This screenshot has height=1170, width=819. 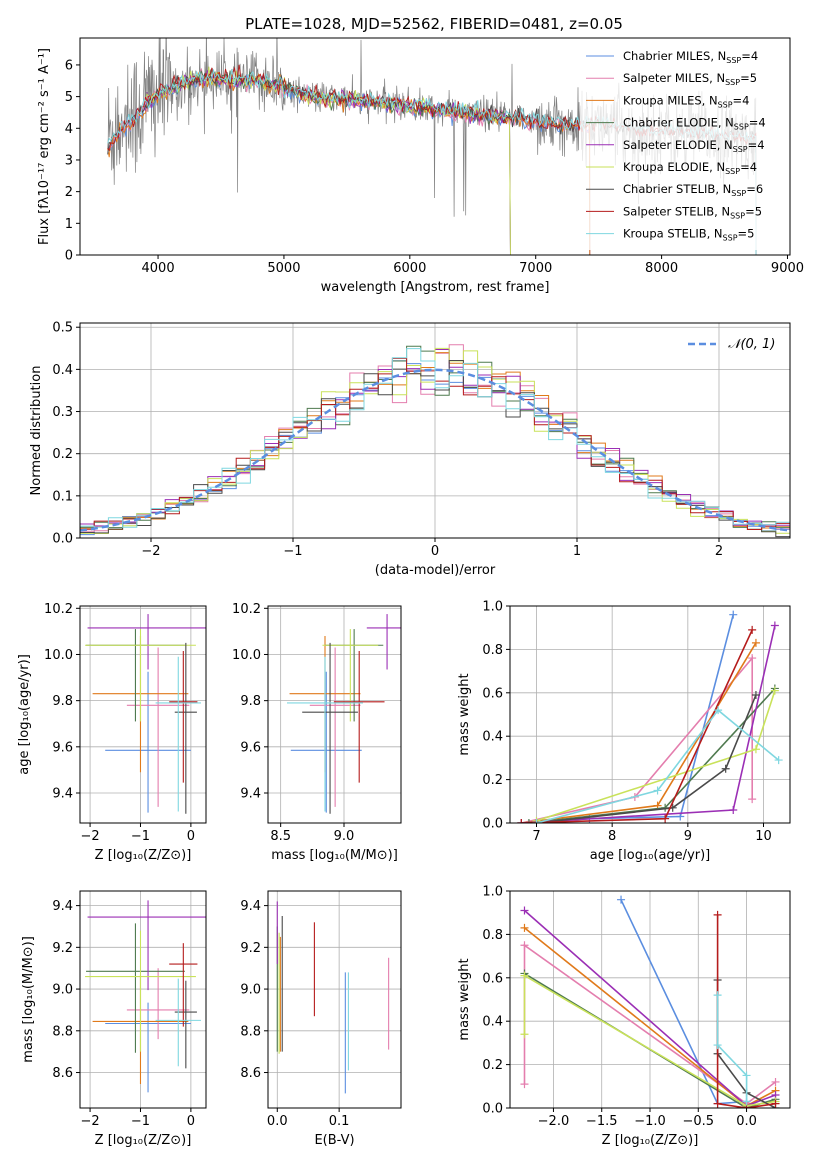 What do you see at coordinates (688, 235) in the screenshot?
I see `legend-entry: Kroupa STELIB, NSSP=5` at bounding box center [688, 235].